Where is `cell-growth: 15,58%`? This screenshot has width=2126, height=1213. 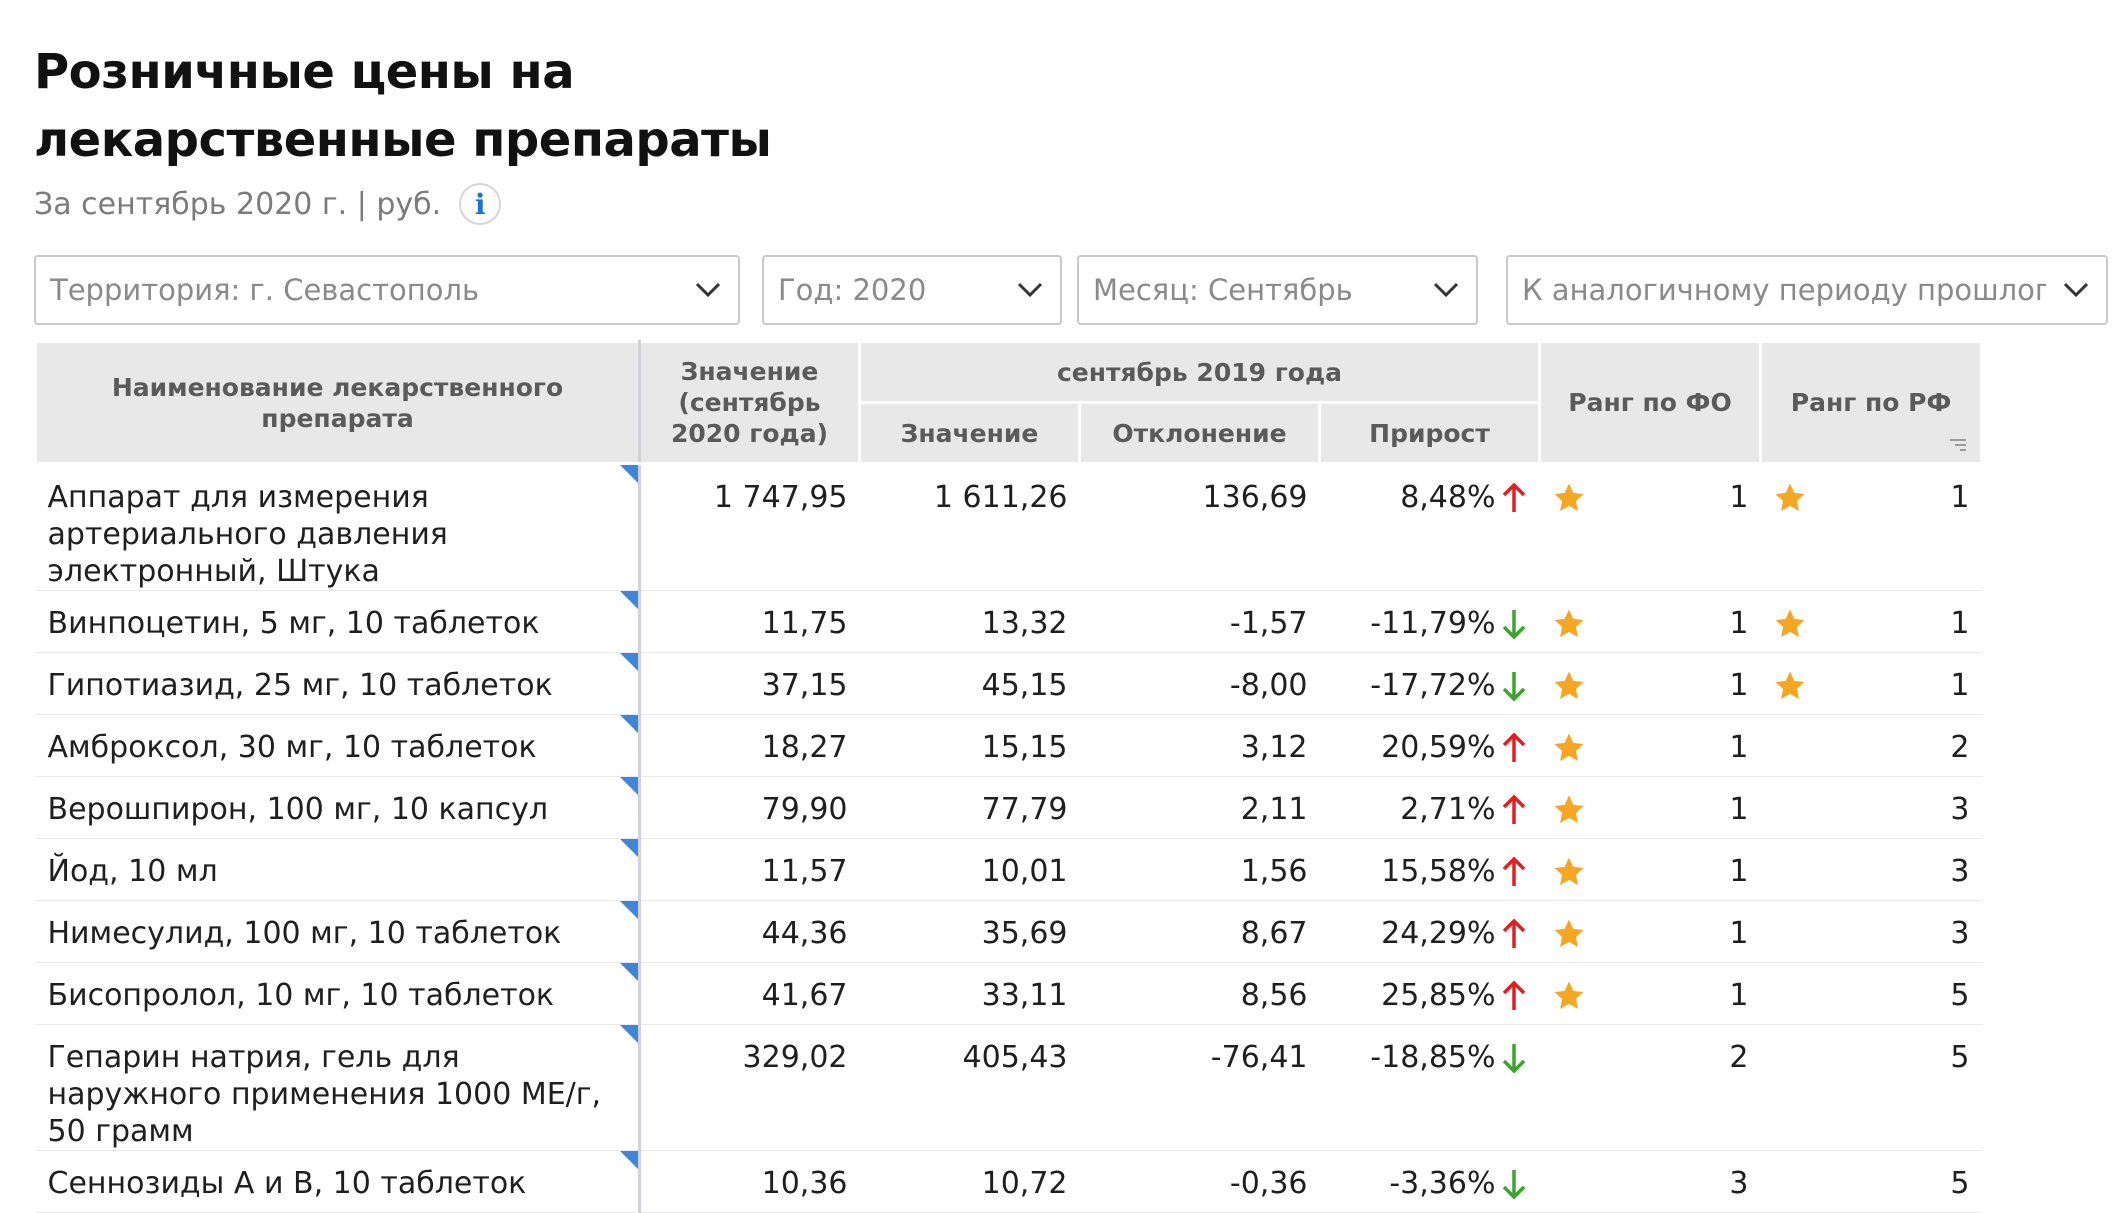
cell-growth: 15,58% is located at coordinates (1429, 869).